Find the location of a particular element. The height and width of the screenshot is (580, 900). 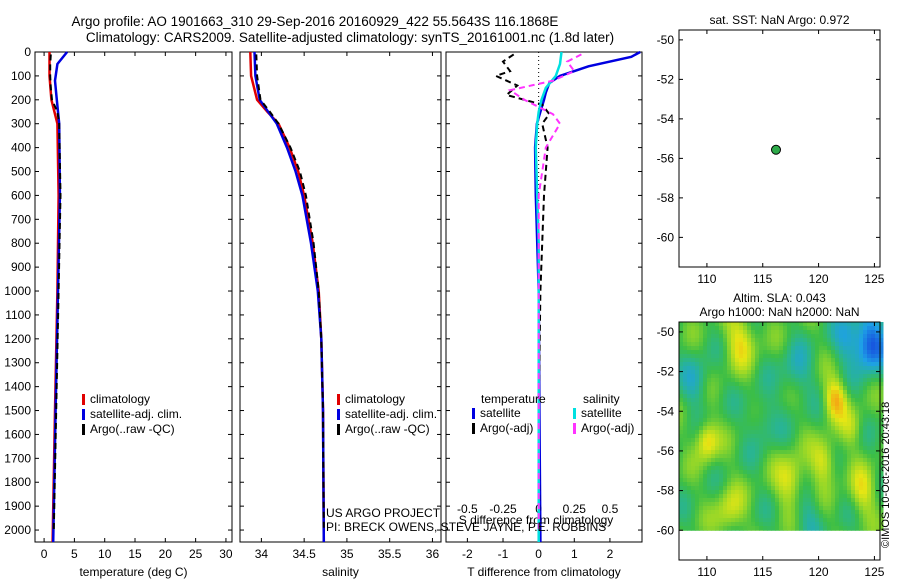

x-tick-label: 34.5 is located at coordinates (304, 554).